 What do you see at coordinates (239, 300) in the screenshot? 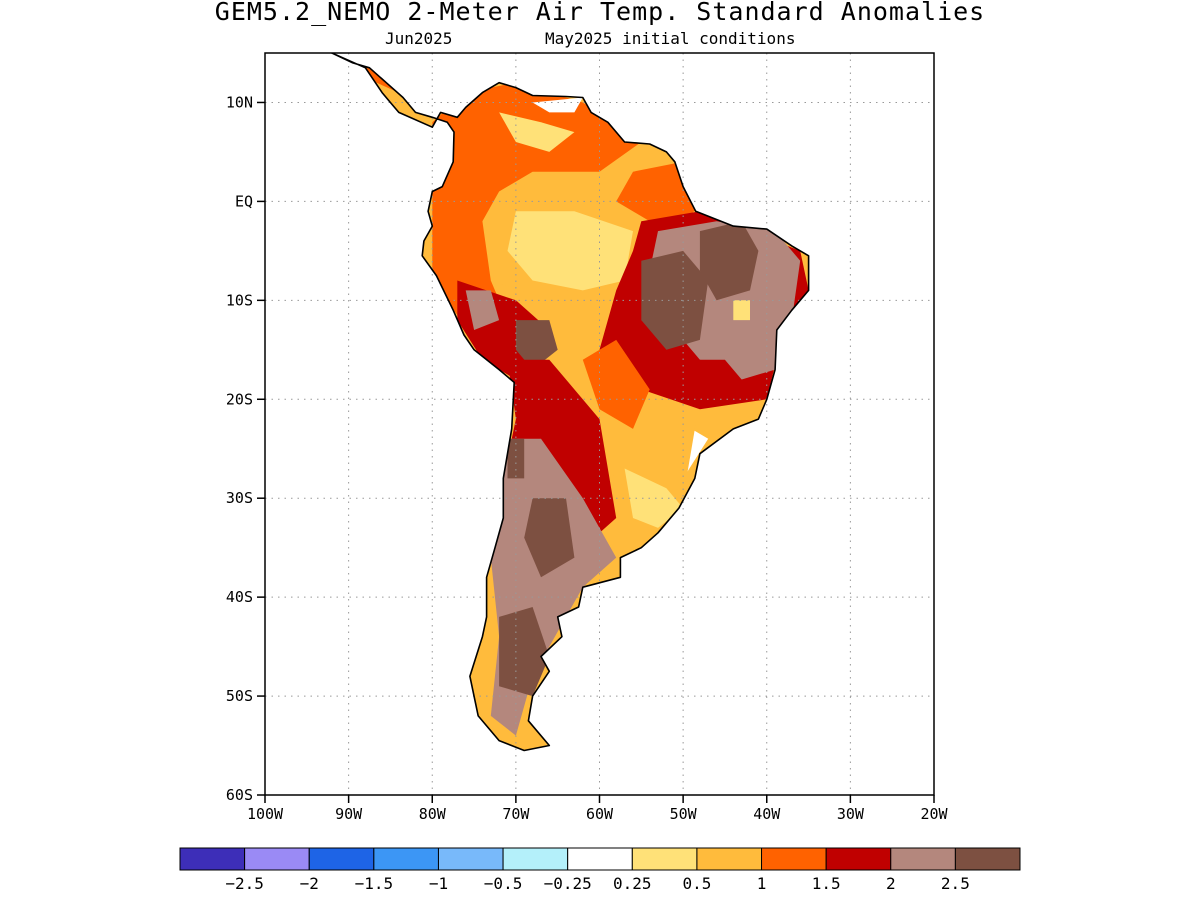
I see `lat-tick-label: 10S` at bounding box center [239, 300].